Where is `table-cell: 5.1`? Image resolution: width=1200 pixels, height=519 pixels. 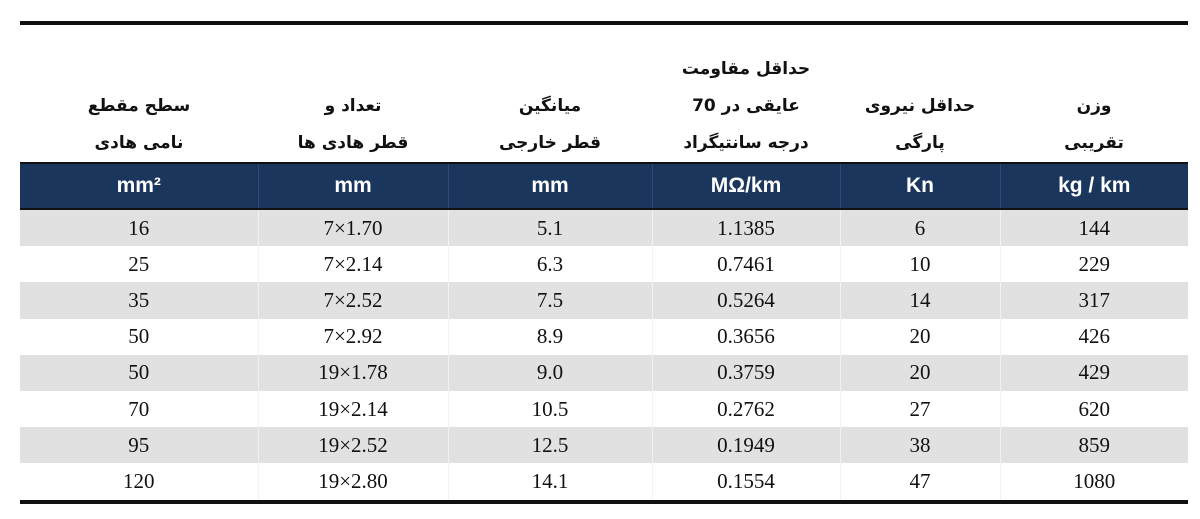 table-cell: 5.1 is located at coordinates (549, 228).